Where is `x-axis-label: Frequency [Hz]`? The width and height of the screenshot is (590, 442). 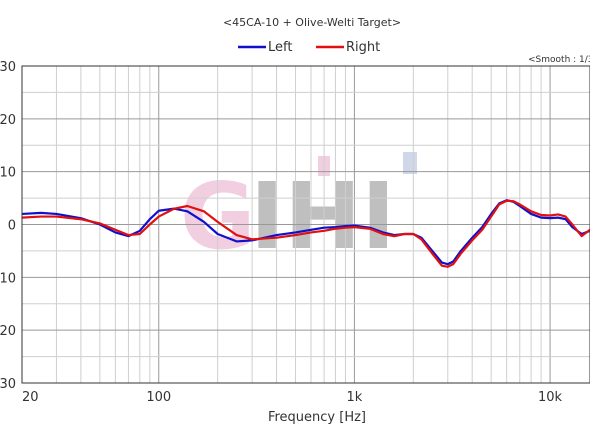 x-axis-label: Frequency [Hz] is located at coordinates (317, 417).